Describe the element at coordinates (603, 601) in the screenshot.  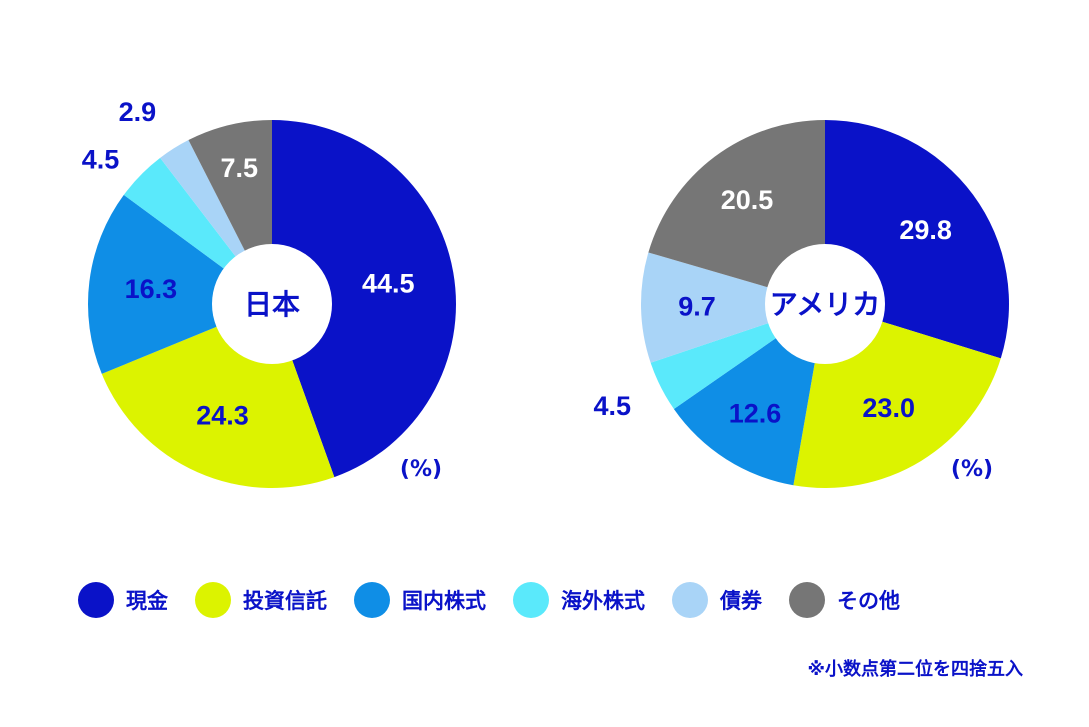
I see `legend-label: 海外株式` at that location.